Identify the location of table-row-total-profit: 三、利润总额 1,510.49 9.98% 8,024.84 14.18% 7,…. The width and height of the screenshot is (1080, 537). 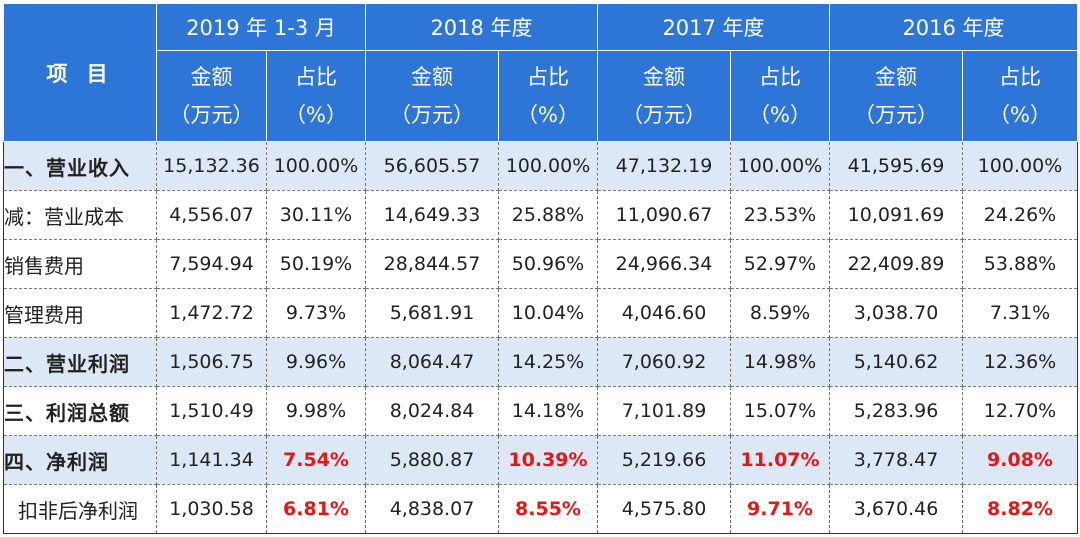
(540, 411).